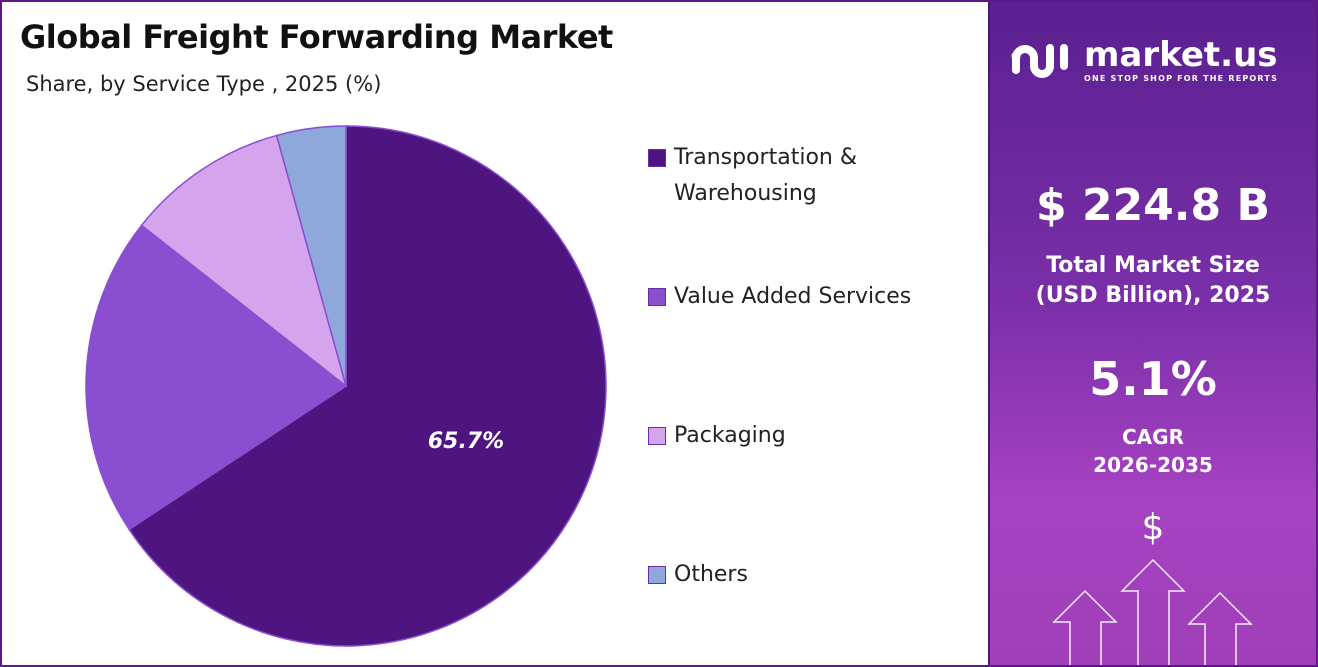 This screenshot has width=1318, height=667. I want to click on pie-slice-others, so click(311, 256).